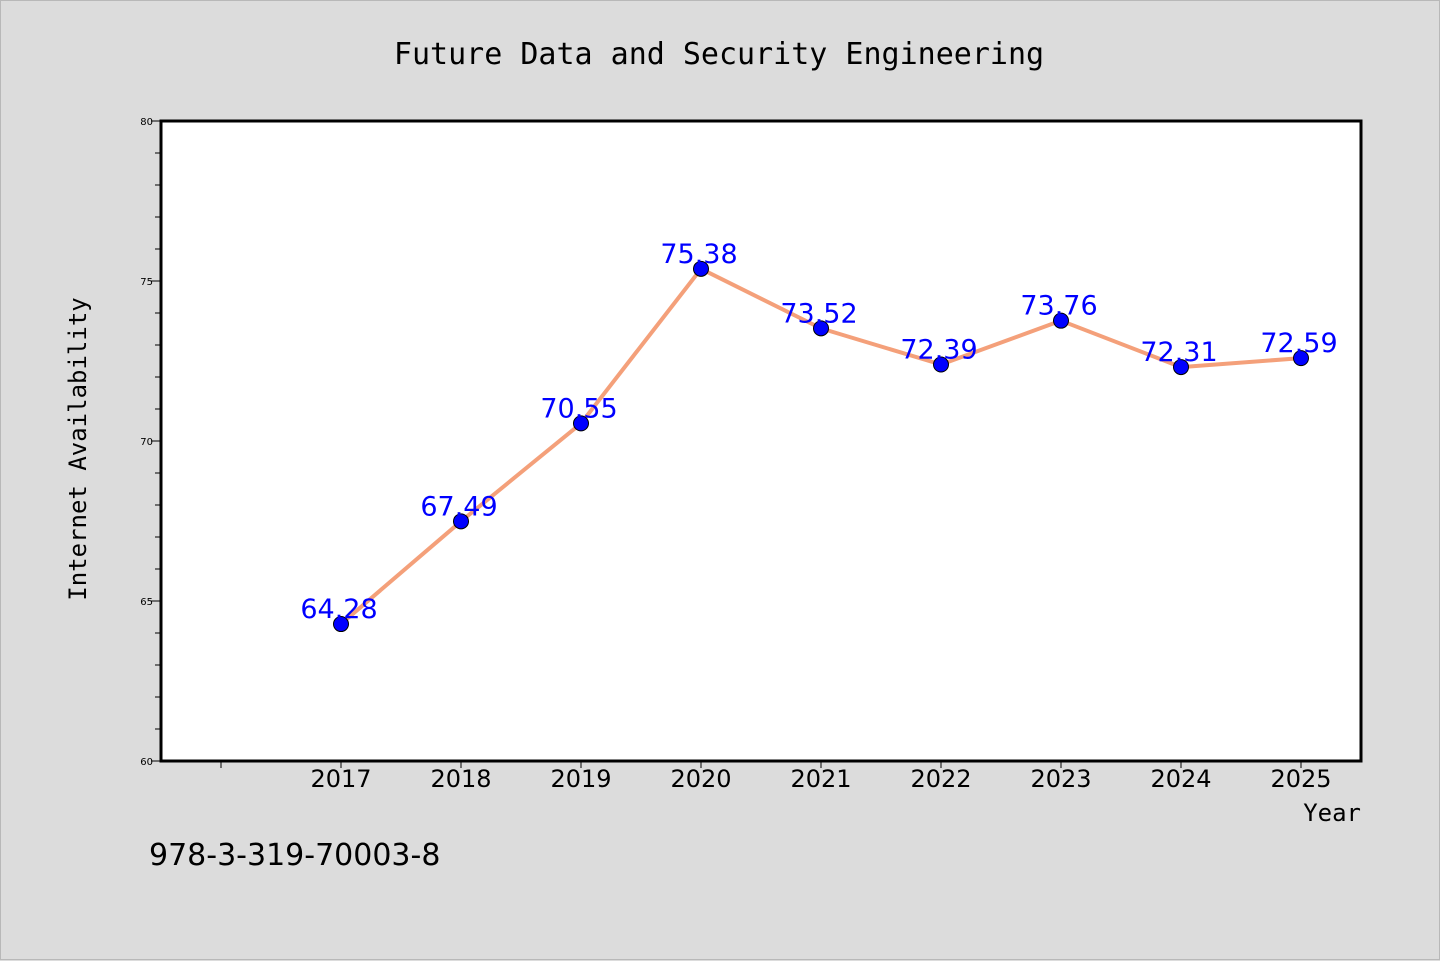  Describe the element at coordinates (1180, 779) in the screenshot. I see `x-tick-label: 2024` at that location.